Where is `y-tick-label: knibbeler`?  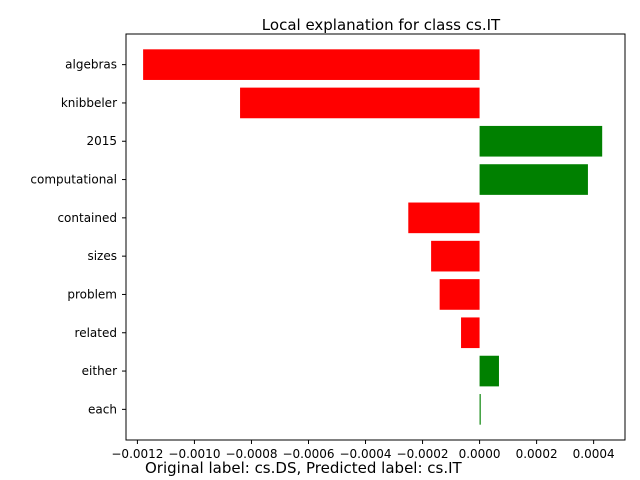 y-tick-label: knibbeler is located at coordinates (89, 103).